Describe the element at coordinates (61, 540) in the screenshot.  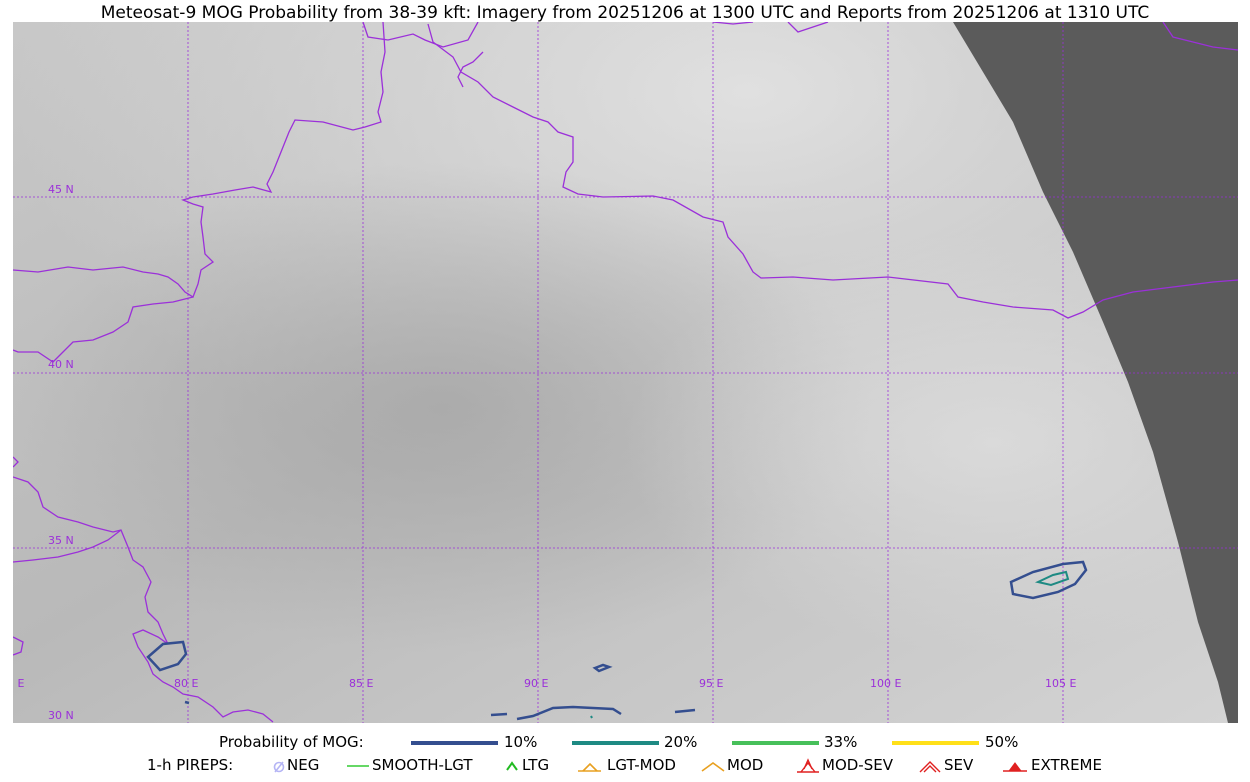
I see `lat-label: 35 N` at that location.